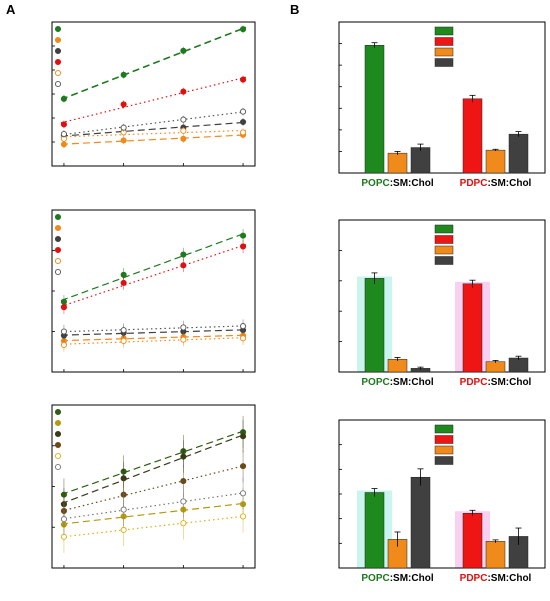 This screenshot has height=601, width=550. I want to click on series-2-point, so click(183, 138).